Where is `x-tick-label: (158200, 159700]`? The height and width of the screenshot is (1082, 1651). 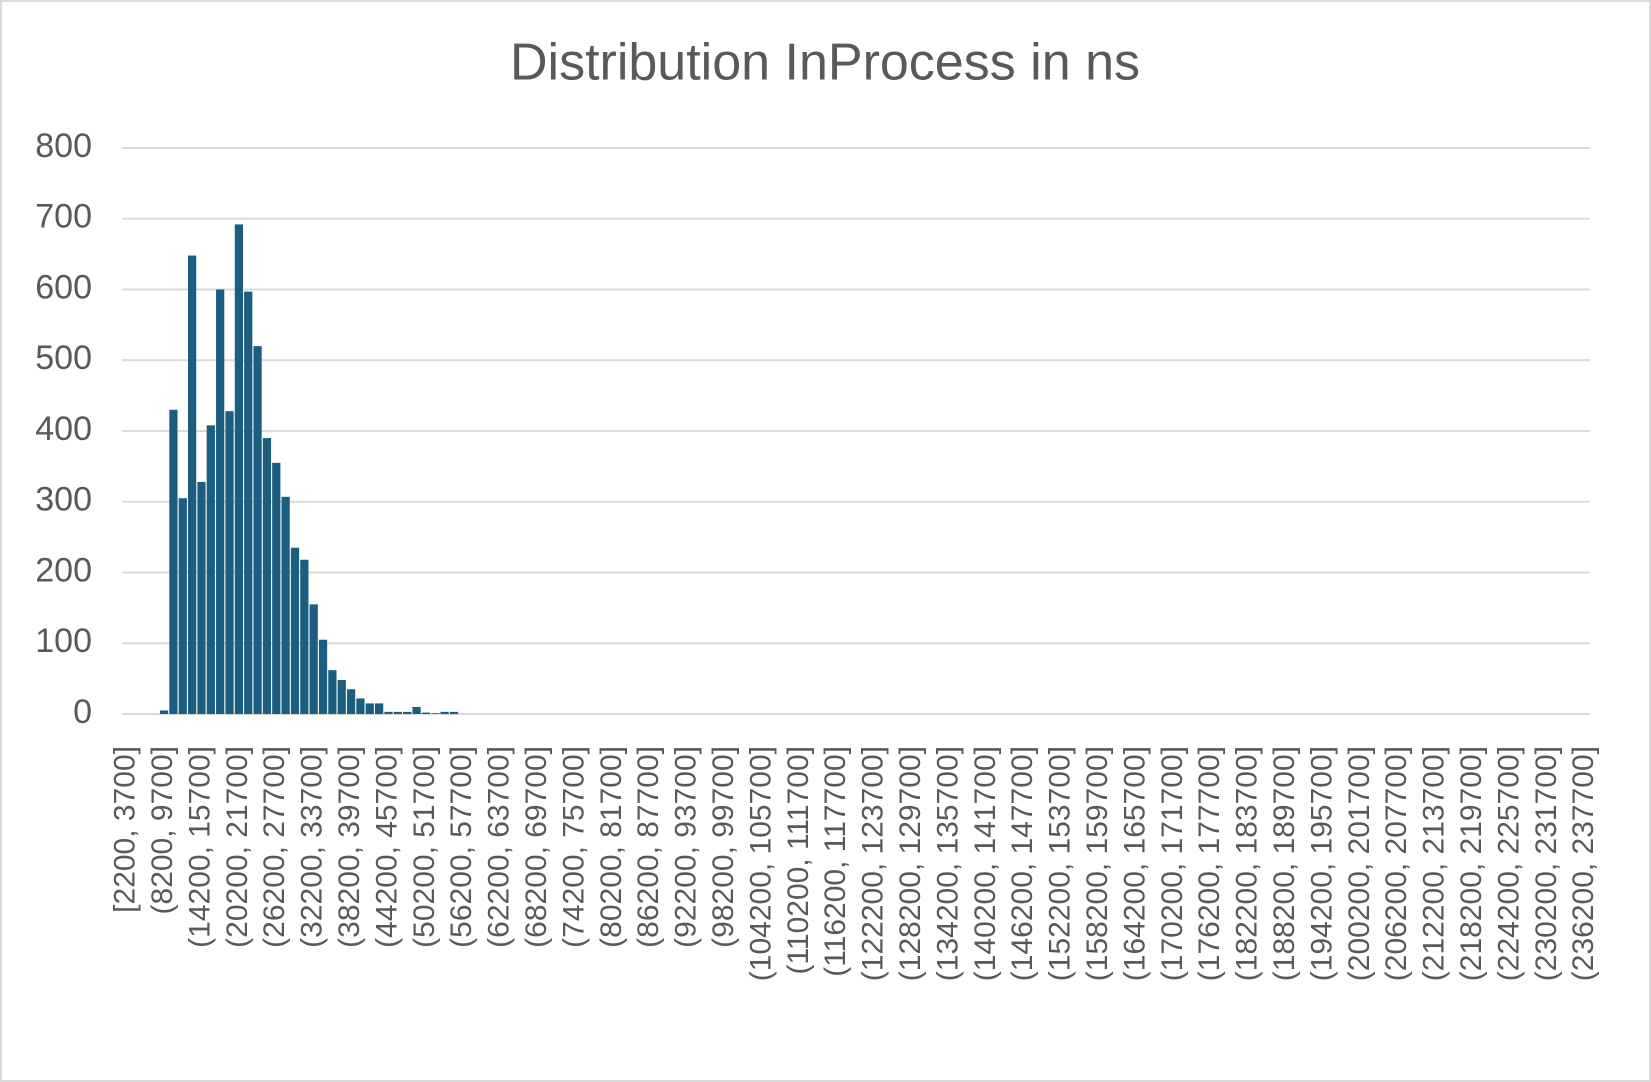 x-tick-label: (158200, 159700] is located at coordinates (1097, 863).